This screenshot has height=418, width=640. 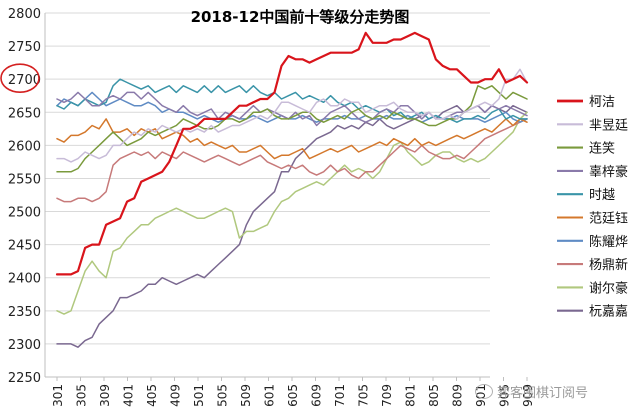 I want to click on legend-label: 辜梓豪, so click(x=608, y=172).